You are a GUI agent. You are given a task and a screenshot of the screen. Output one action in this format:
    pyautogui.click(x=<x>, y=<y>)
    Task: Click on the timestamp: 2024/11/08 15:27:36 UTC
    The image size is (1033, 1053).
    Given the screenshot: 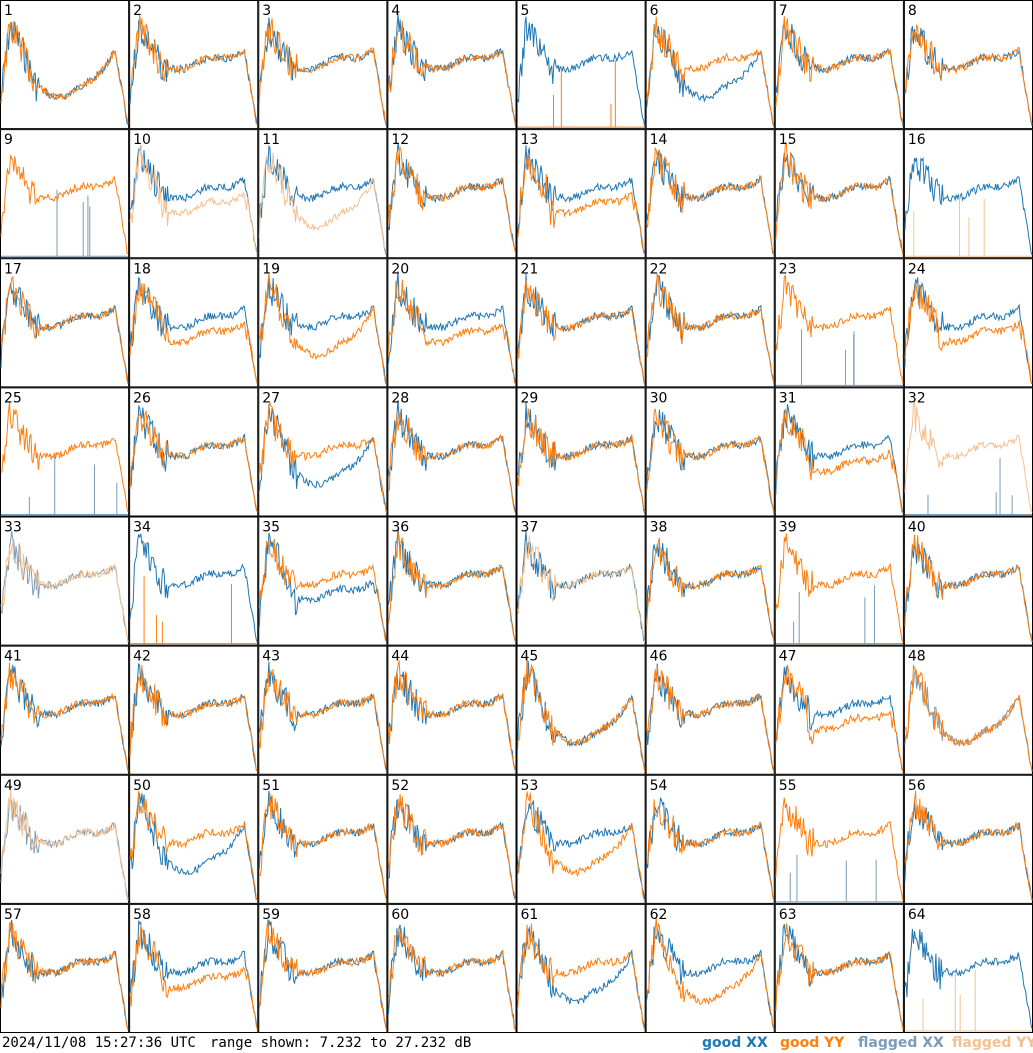 What is the action you would take?
    pyautogui.click(x=99, y=1043)
    